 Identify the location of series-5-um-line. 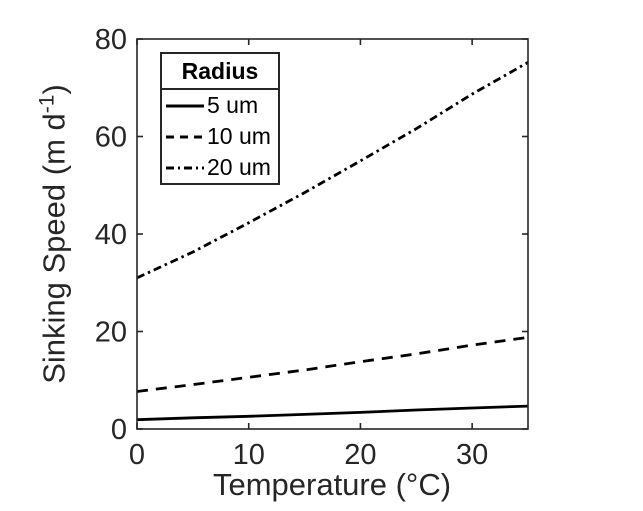
(332, 413).